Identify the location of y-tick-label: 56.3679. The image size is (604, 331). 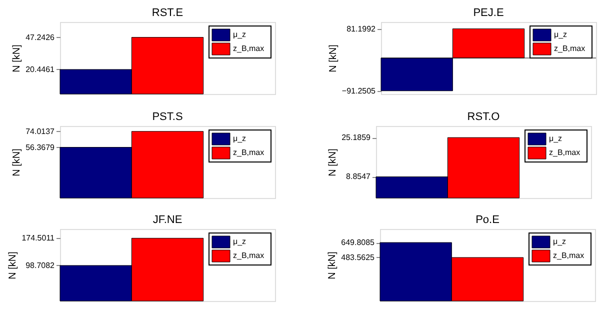
(41, 147).